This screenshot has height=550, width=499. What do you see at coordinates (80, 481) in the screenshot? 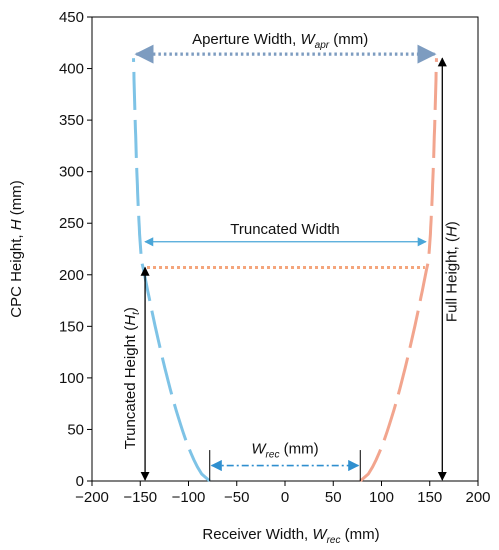
I see `y-tick-label: 0` at bounding box center [80, 481].